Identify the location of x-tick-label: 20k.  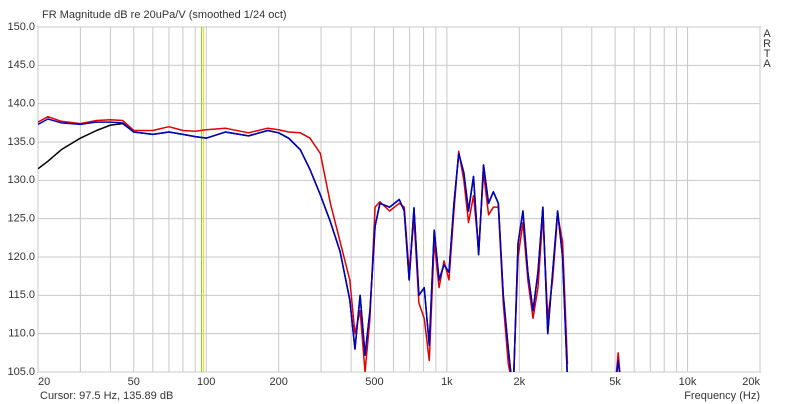
(751, 382).